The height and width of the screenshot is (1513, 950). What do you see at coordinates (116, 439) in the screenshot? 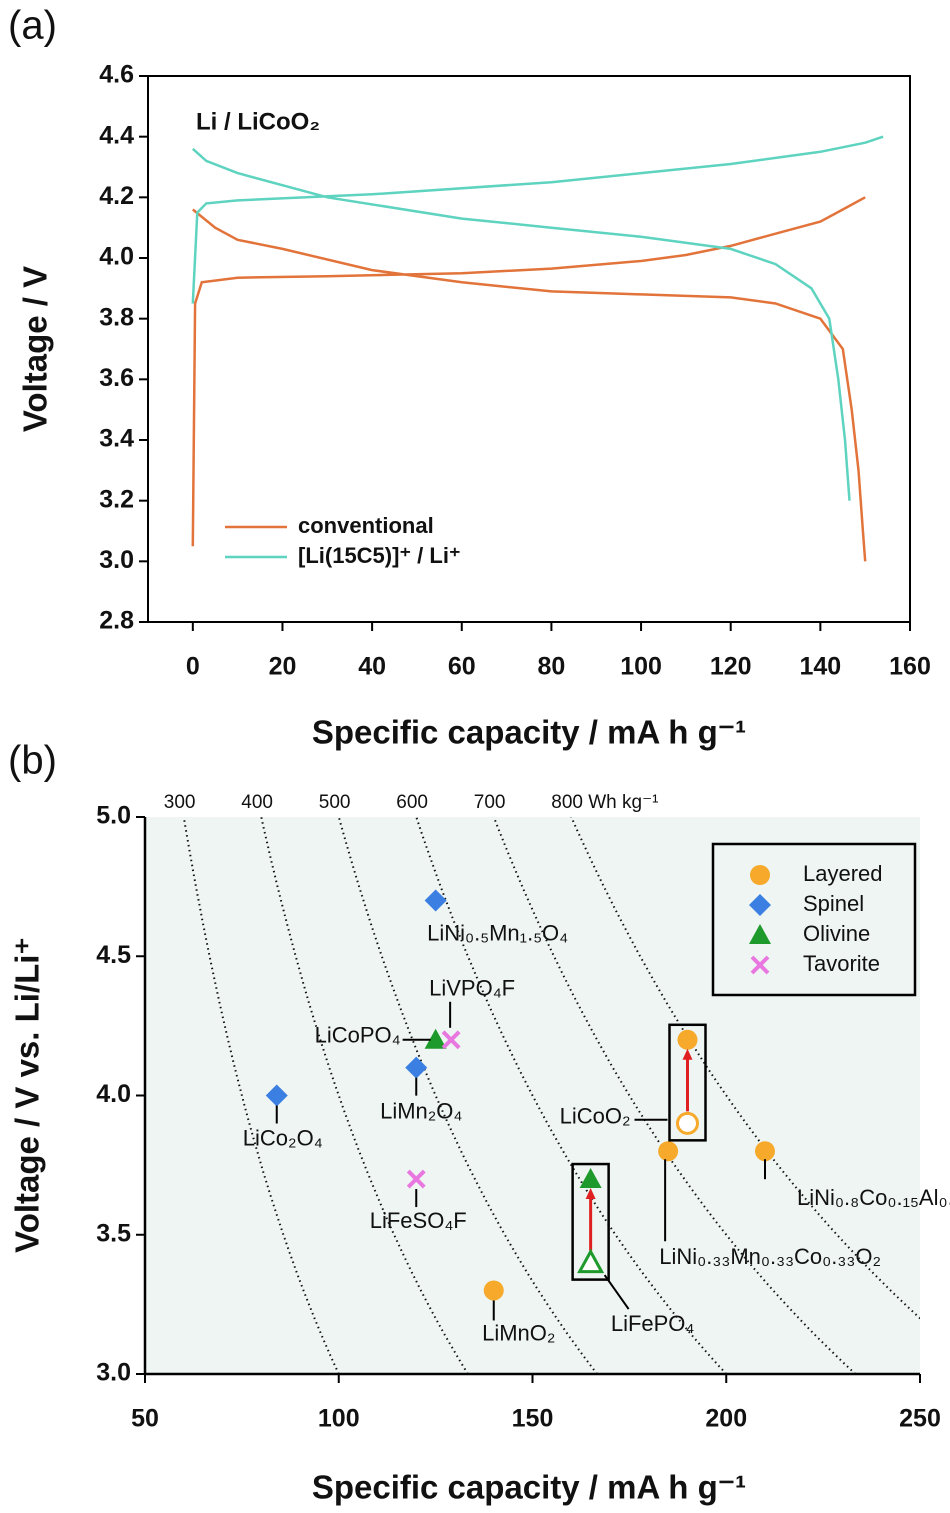
I see `y-tick-label: 3.4` at bounding box center [116, 439].